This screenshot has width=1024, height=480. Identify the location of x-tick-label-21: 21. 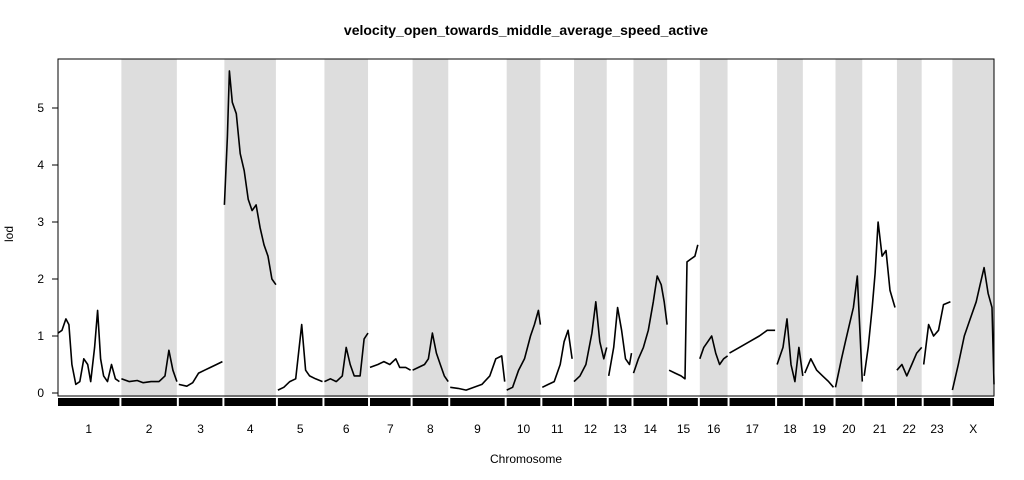
(880, 429).